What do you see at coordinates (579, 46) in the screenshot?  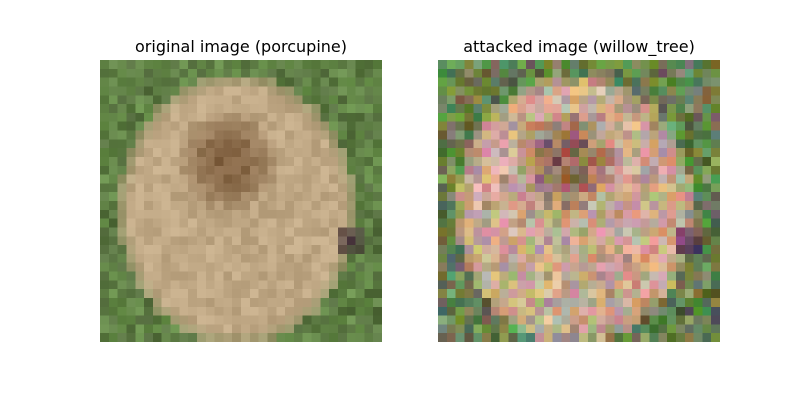 I see `attacked-image-title: attacked image (willow_tree)` at bounding box center [579, 46].